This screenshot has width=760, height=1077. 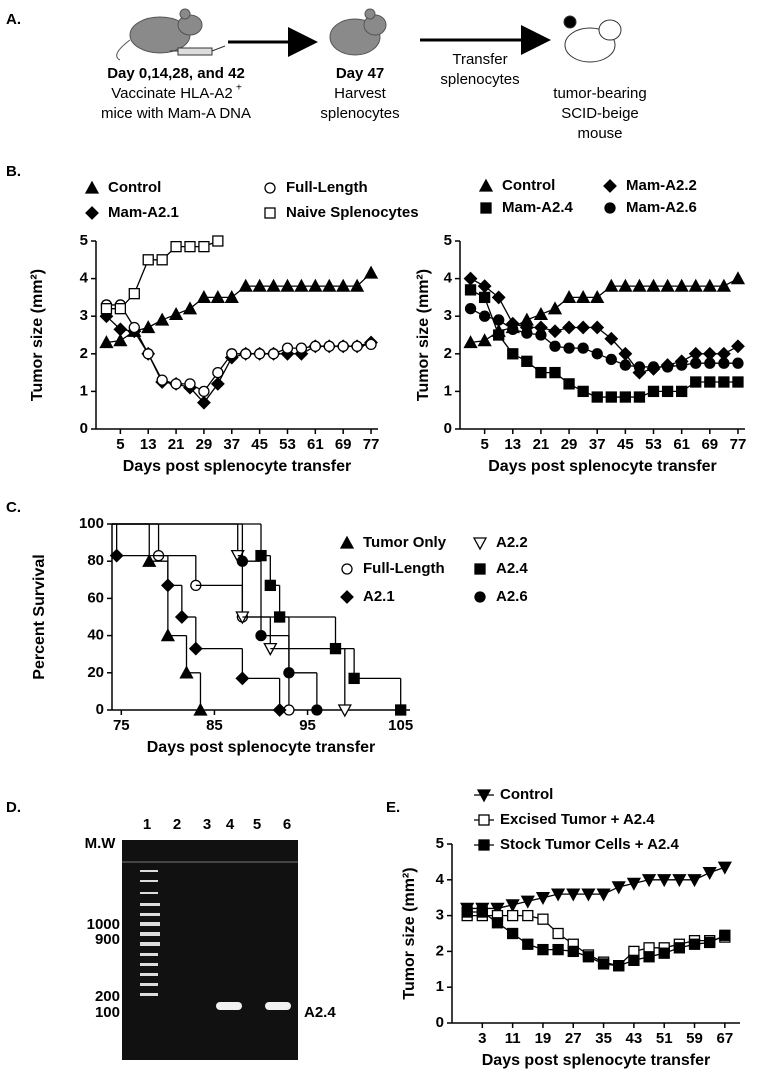 I want to click on lane-label: 6, so click(x=287, y=824).